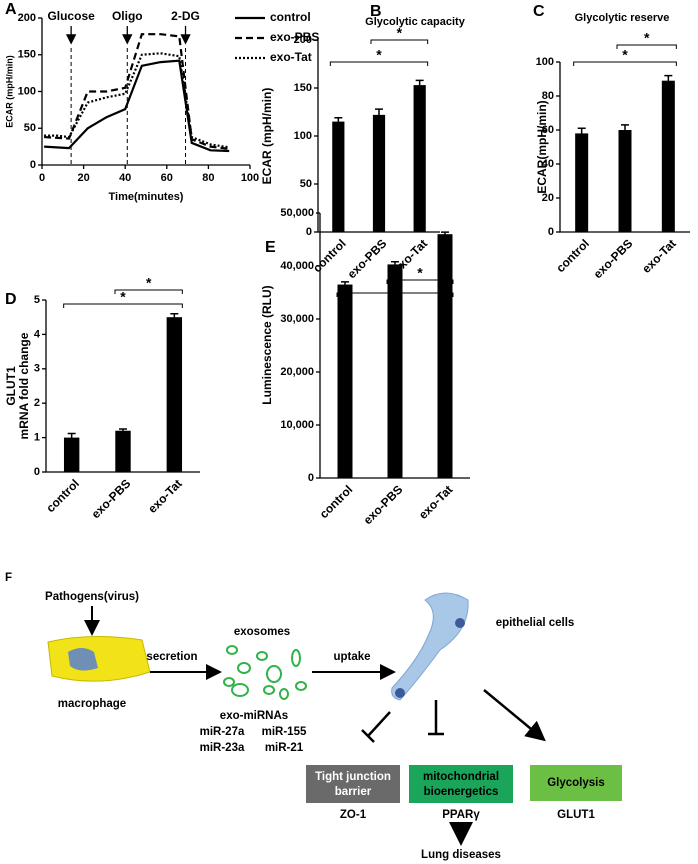 The image size is (698, 864). Describe the element at coordinates (37, 438) in the screenshot. I see `y-tick-label: 1` at that location.